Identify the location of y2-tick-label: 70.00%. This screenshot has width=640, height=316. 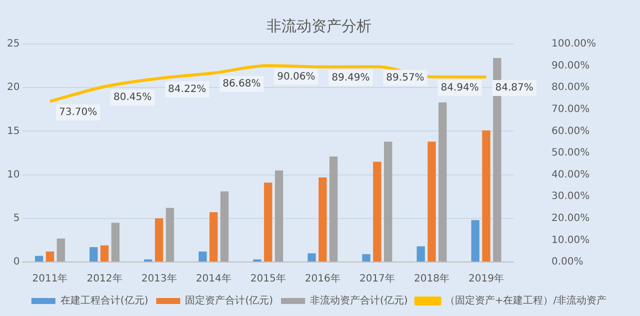
(571, 109).